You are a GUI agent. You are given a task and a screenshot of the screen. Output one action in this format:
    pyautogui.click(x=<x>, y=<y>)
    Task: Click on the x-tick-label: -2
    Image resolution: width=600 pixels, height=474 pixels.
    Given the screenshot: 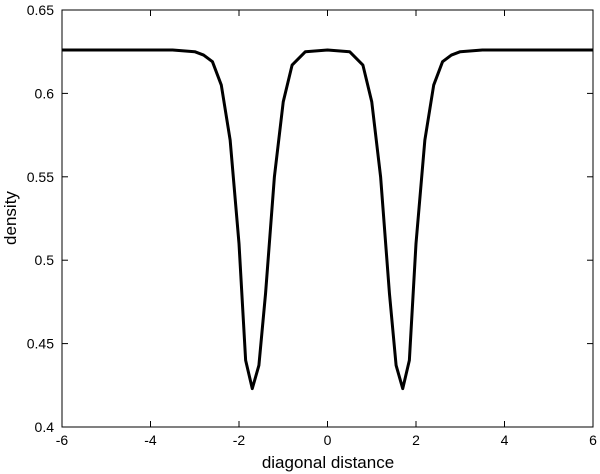 What is the action you would take?
    pyautogui.click(x=239, y=440)
    